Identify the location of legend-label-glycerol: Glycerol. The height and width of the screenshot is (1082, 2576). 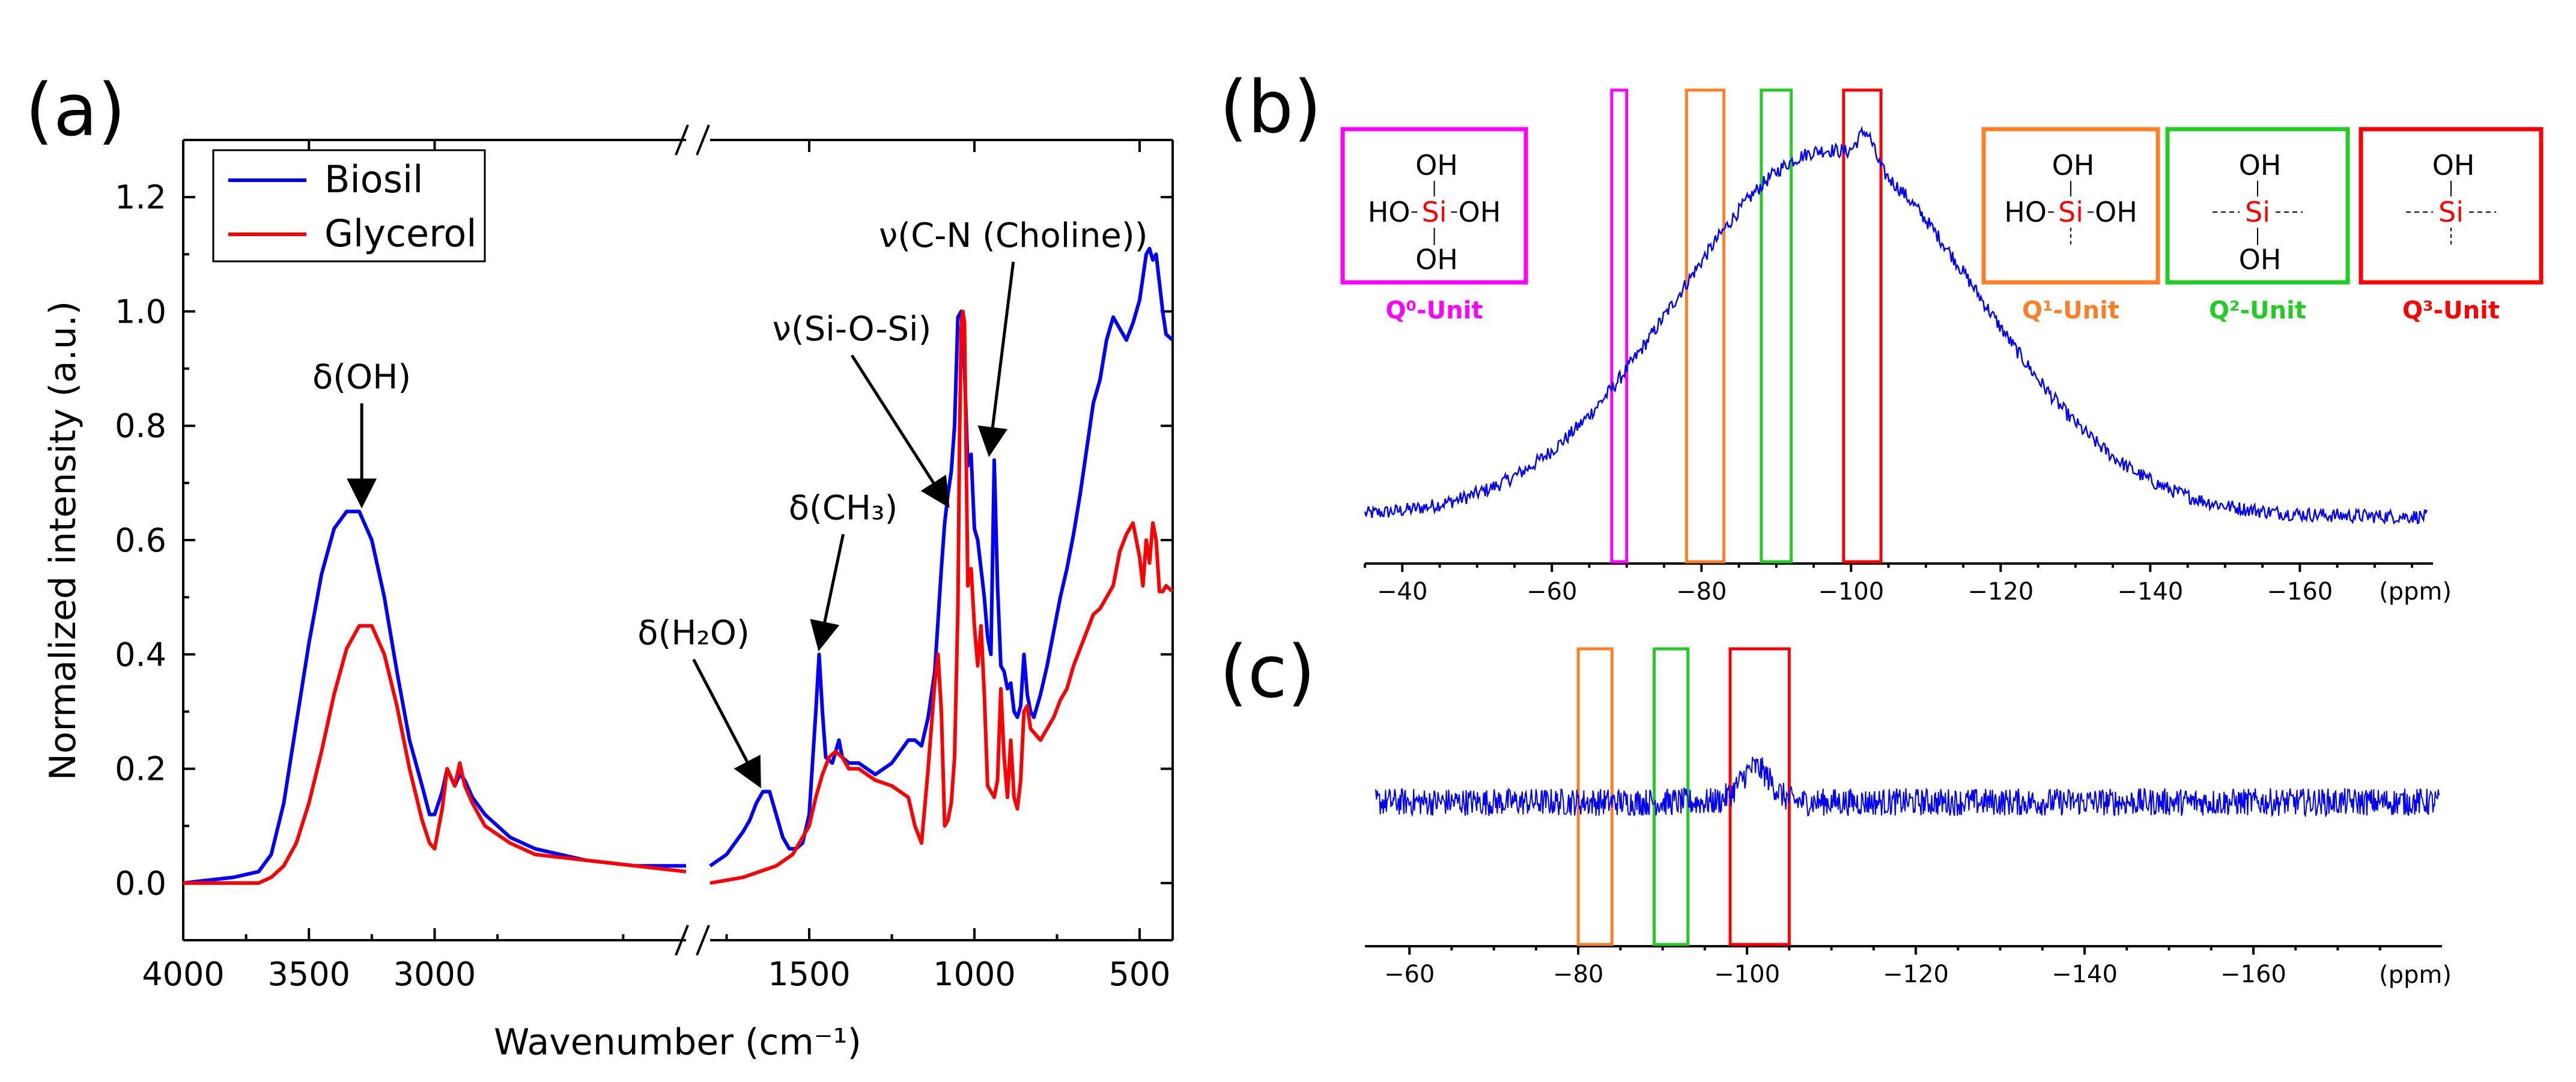
(400, 233).